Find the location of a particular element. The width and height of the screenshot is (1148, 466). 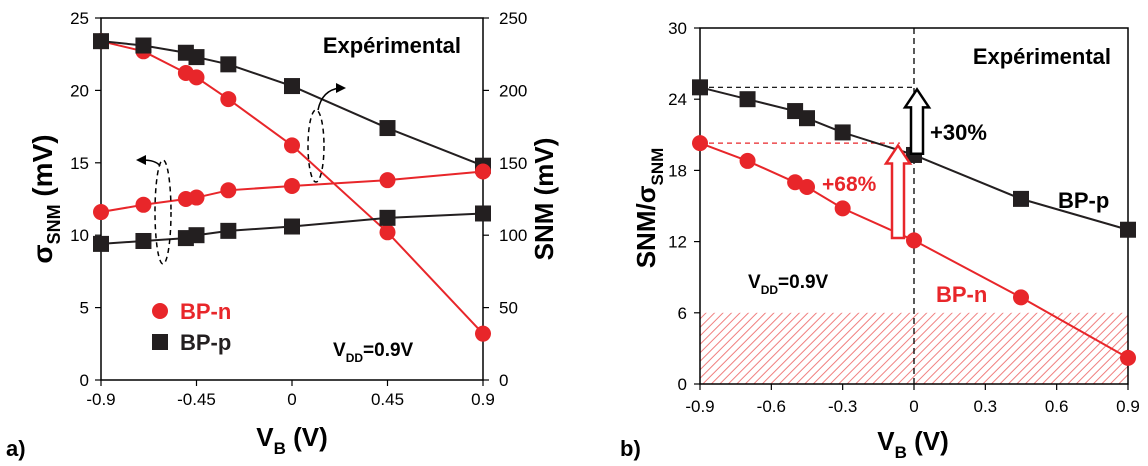

x-tick-label: -0.45 is located at coordinates (196, 399).